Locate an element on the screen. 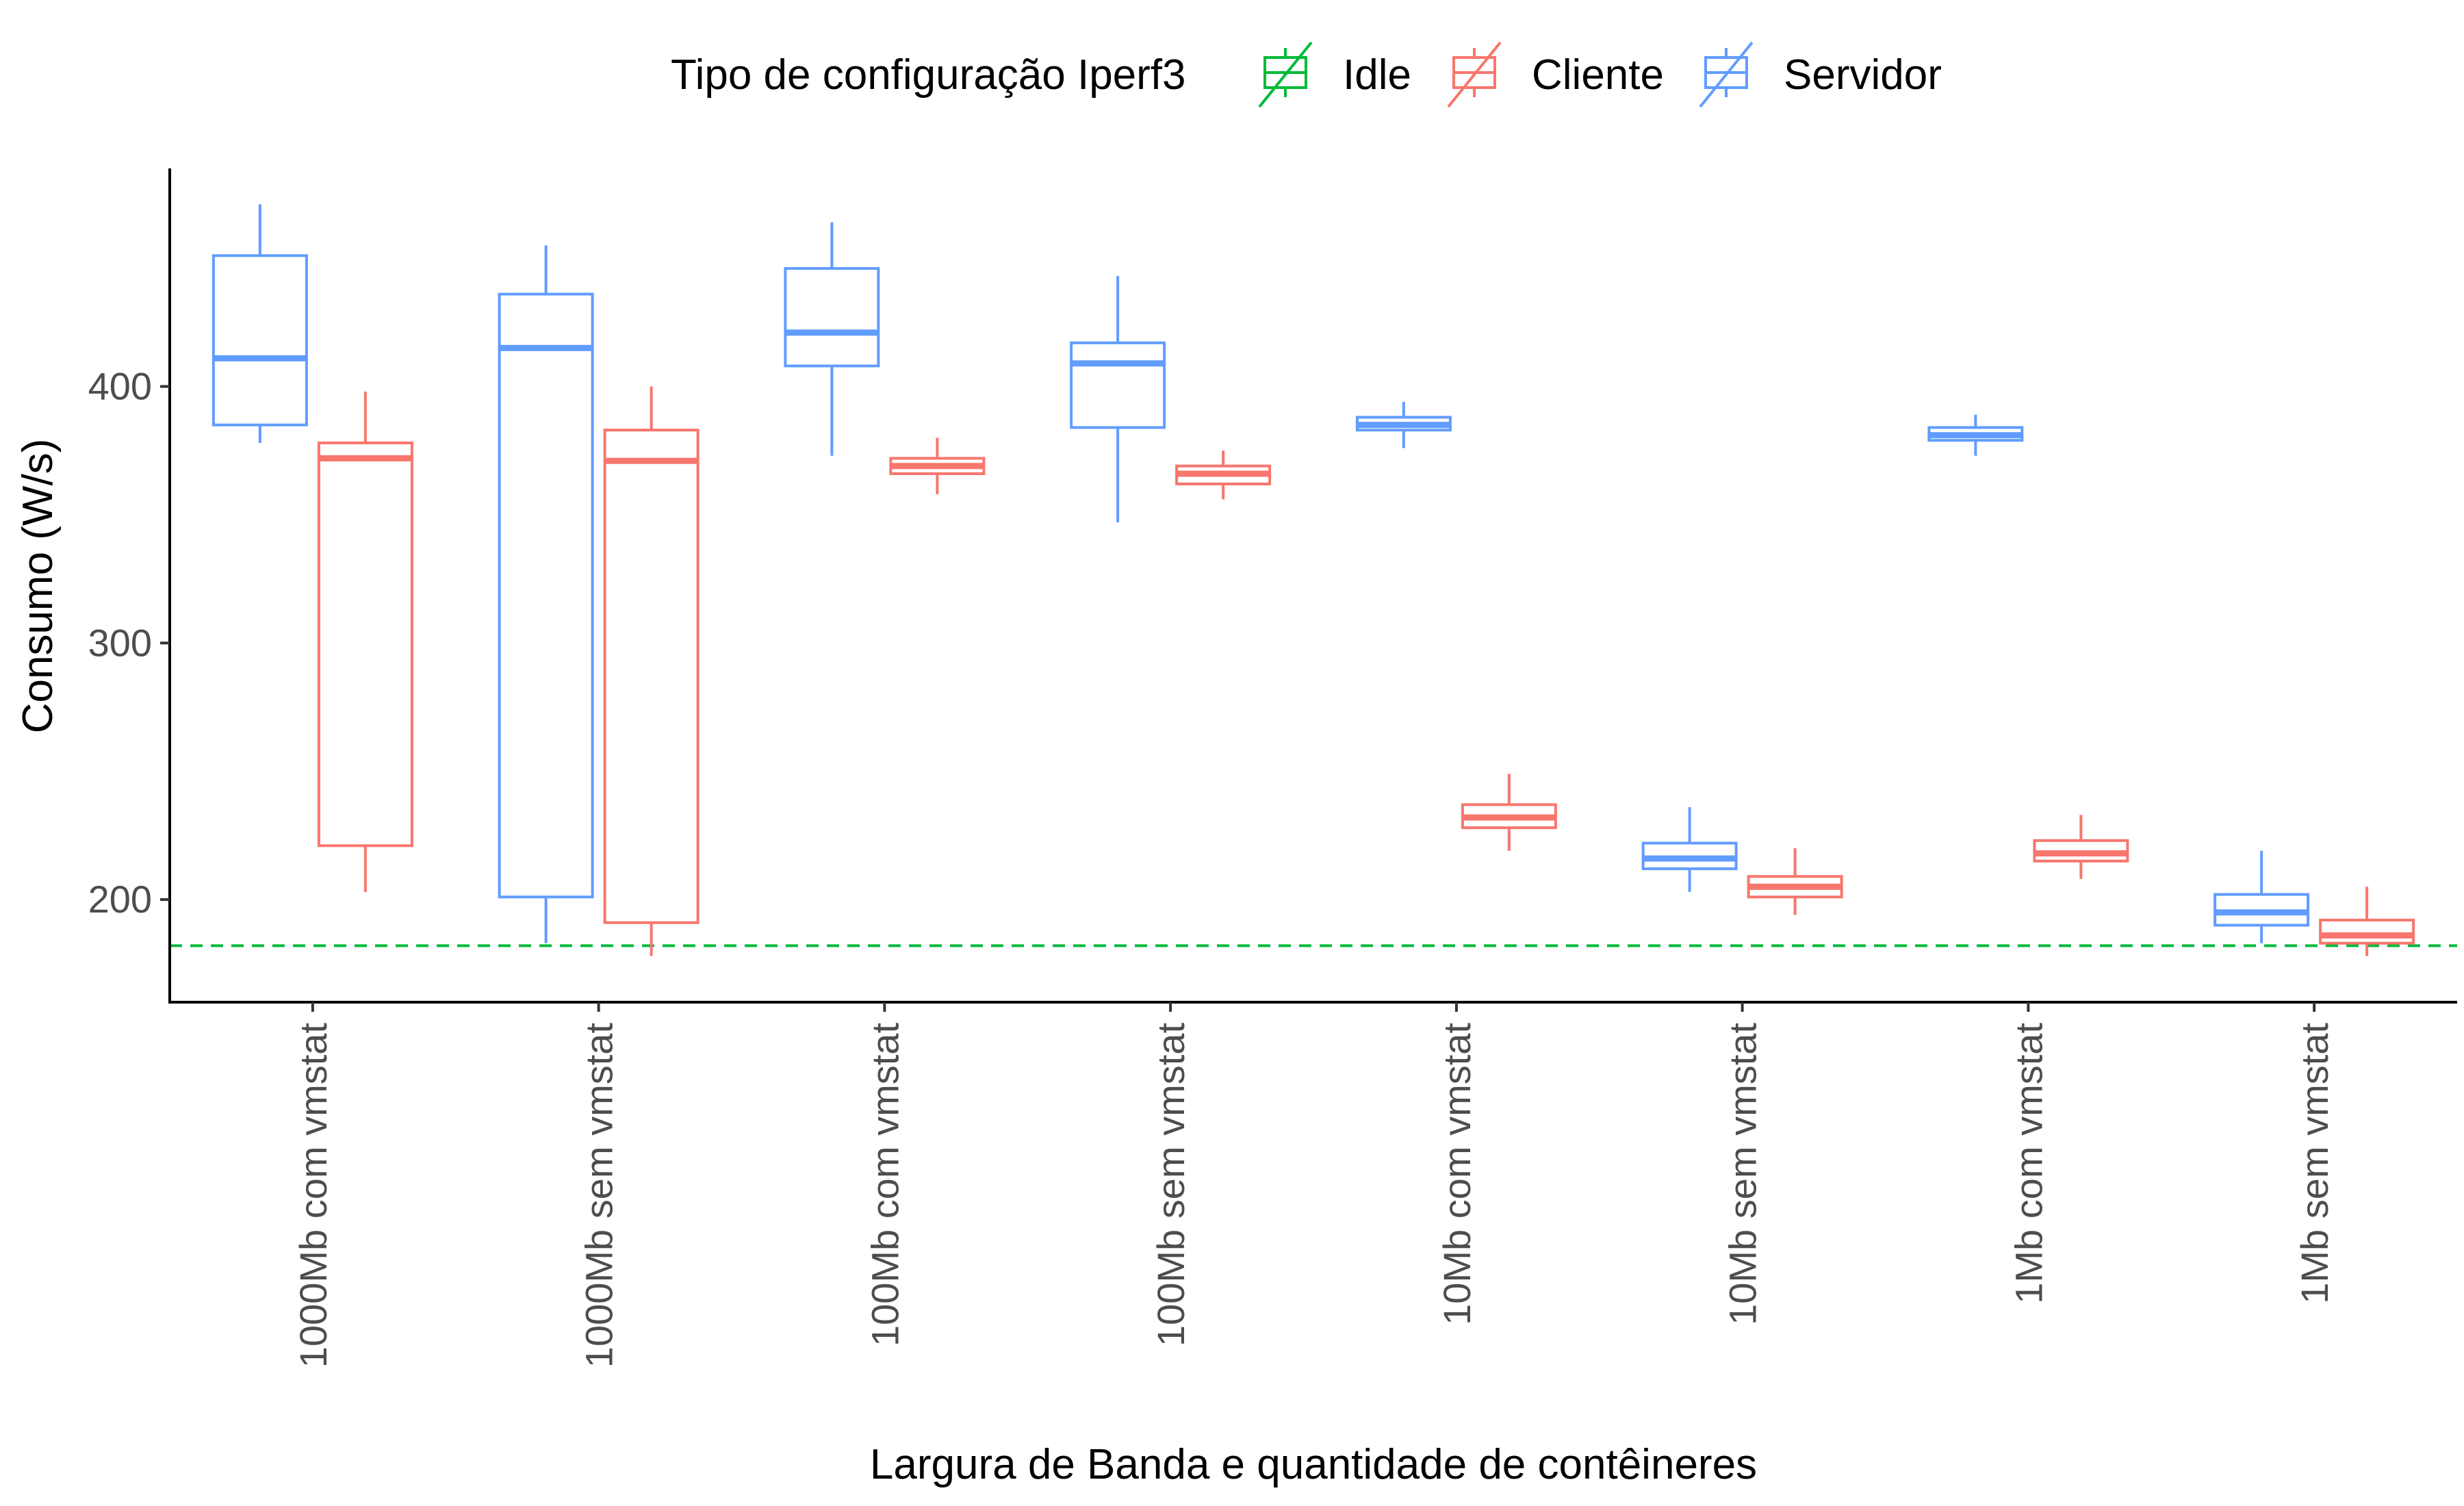  y-tick-label: 400 is located at coordinates (120, 386).